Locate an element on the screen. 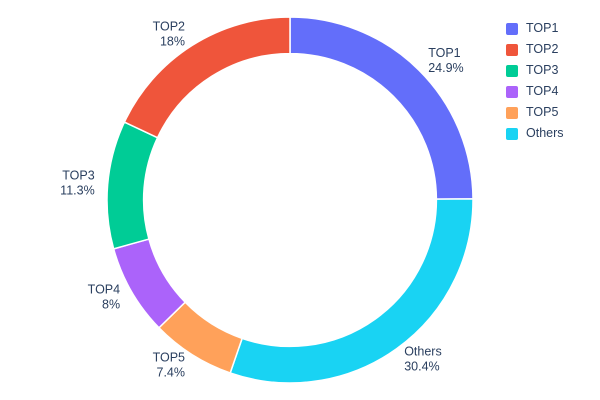 The image size is (600, 400). slice-label-top2: TOP2 18% is located at coordinates (169, 34).